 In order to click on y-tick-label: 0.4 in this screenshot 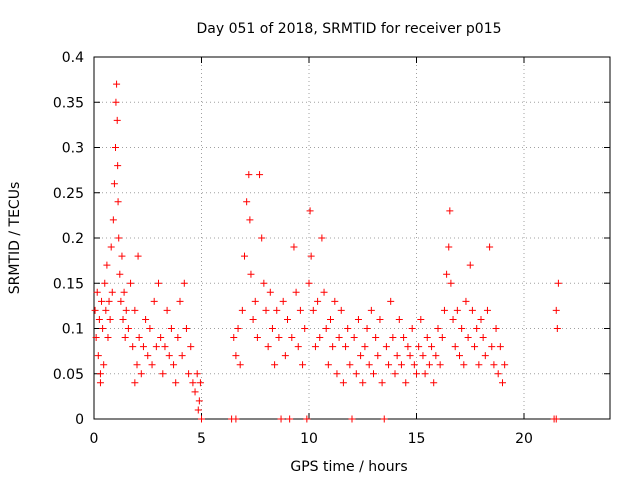, I will do `click(73, 58)`.